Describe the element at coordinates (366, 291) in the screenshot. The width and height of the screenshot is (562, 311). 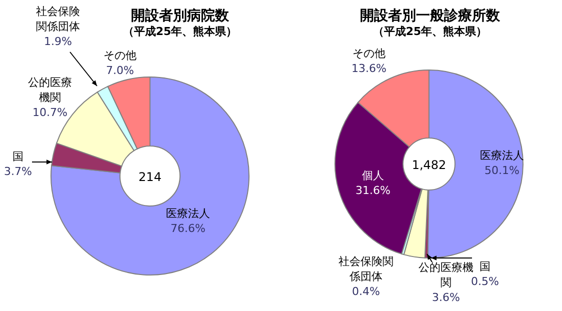
I see `data-label: 0.4%` at that location.